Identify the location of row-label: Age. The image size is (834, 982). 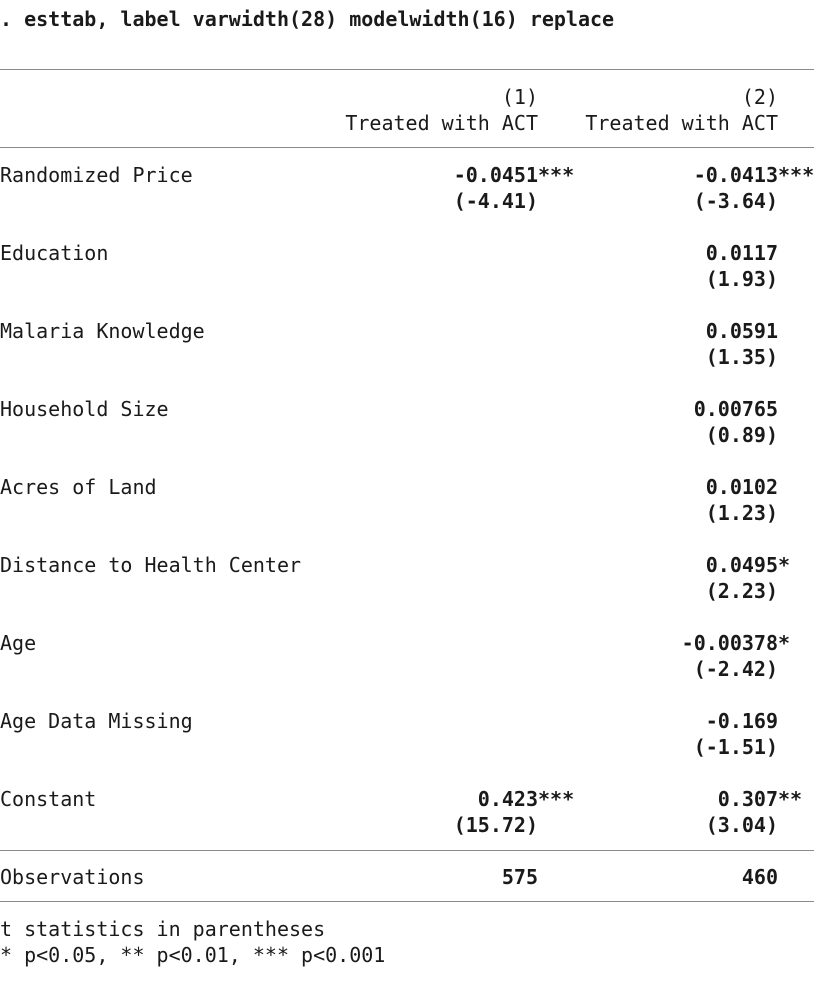
(18, 643).